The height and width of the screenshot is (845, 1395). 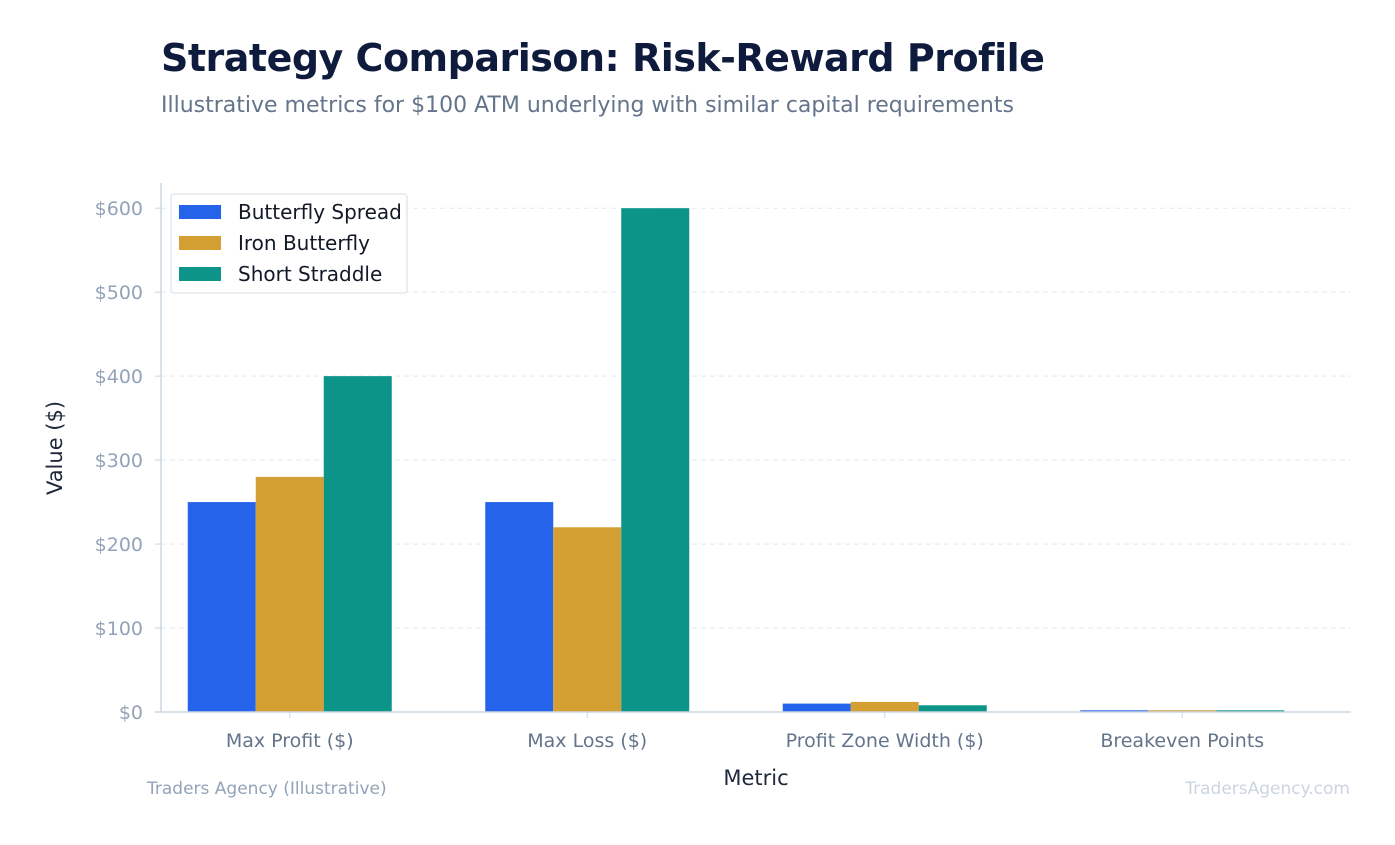 What do you see at coordinates (119, 209) in the screenshot?
I see `y-tick-label: $600` at bounding box center [119, 209].